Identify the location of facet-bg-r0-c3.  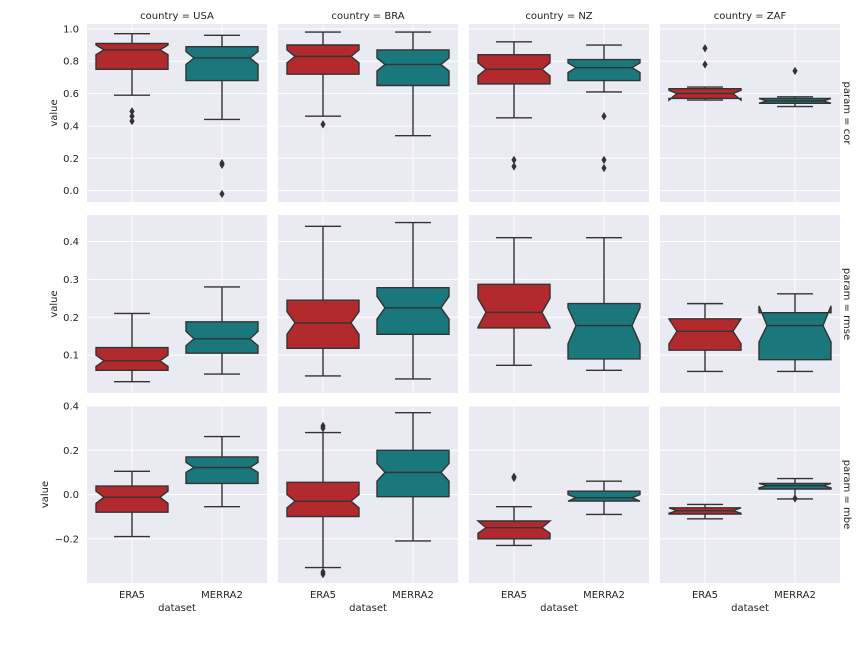
(750, 113).